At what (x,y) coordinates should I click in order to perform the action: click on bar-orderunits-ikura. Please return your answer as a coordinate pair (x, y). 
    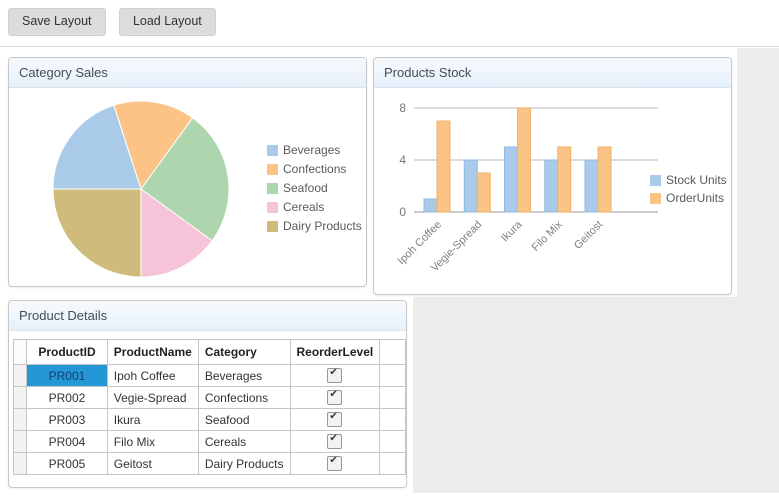
    Looking at the image, I should click on (524, 160).